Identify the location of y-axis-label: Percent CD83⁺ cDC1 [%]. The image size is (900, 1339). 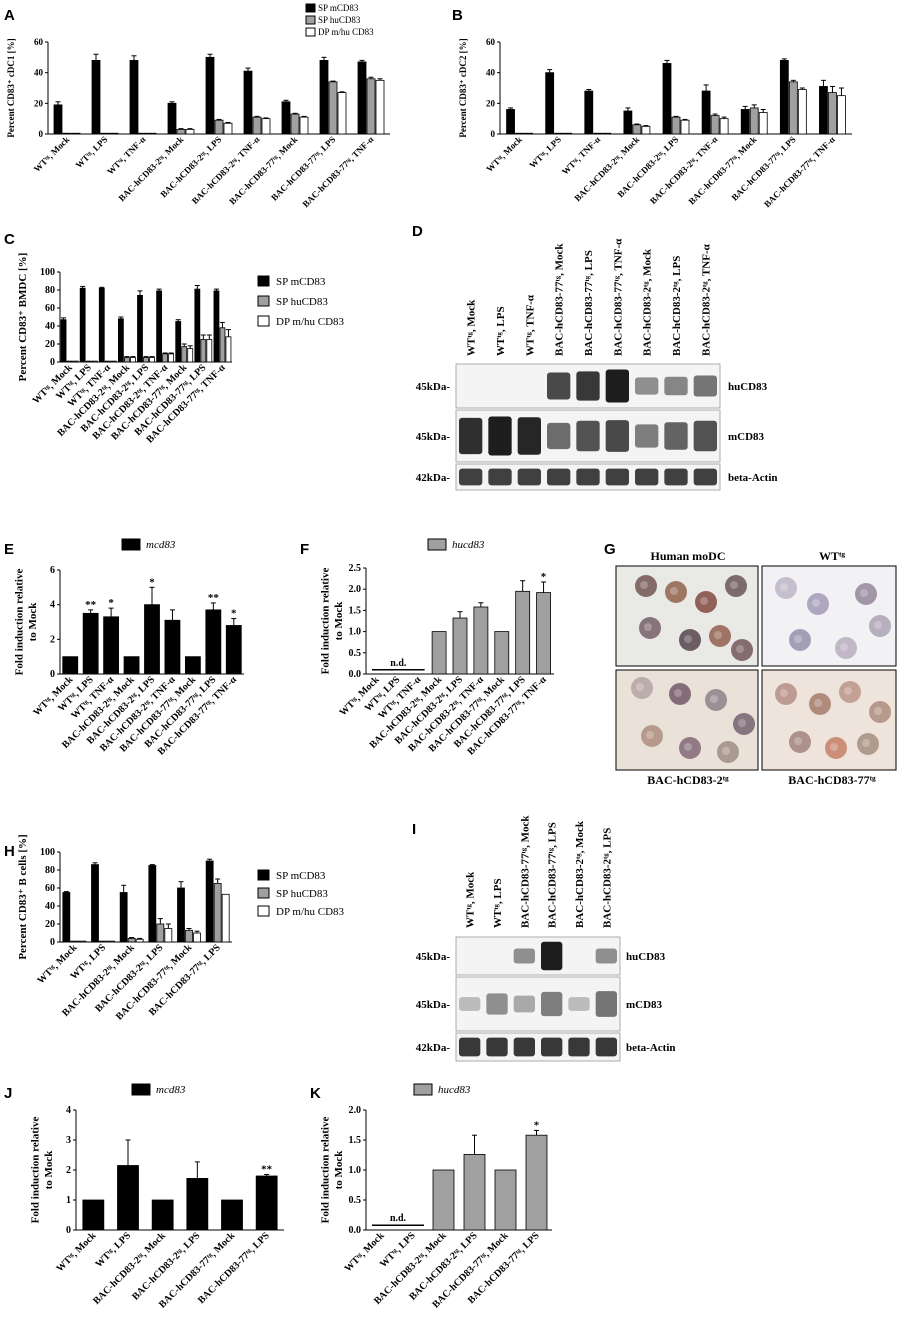
(11, 87).